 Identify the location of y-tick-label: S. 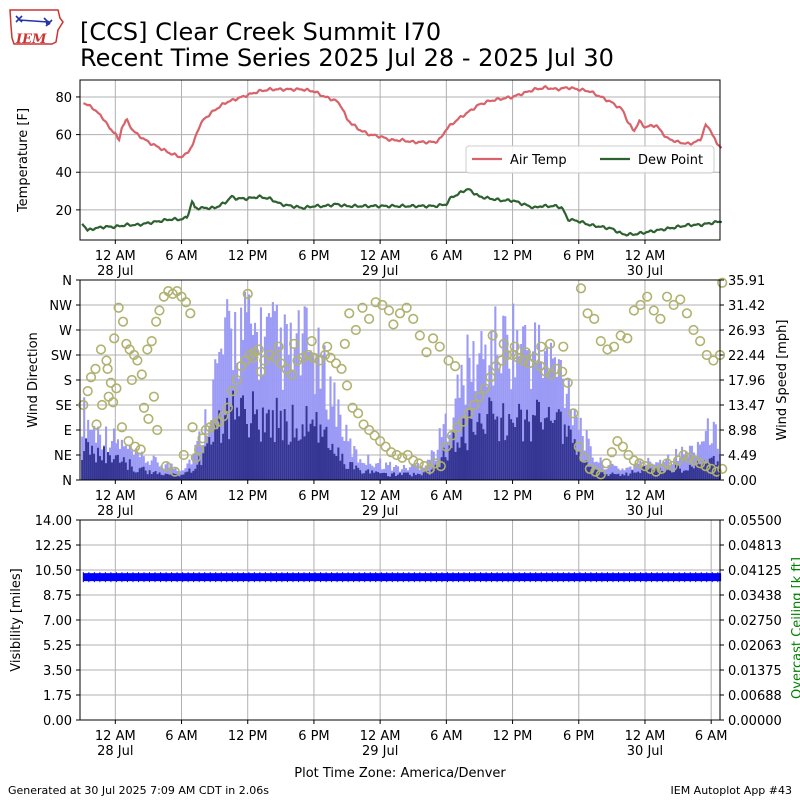
(68, 381).